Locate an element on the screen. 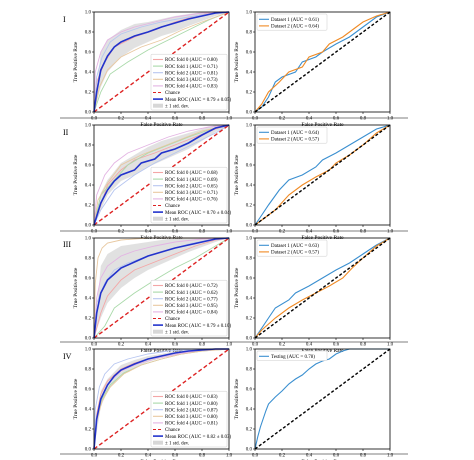 This screenshot has width=474, height=460. legend-entry: Dataset 1 (AUC = 0.61) is located at coordinates (295, 20).